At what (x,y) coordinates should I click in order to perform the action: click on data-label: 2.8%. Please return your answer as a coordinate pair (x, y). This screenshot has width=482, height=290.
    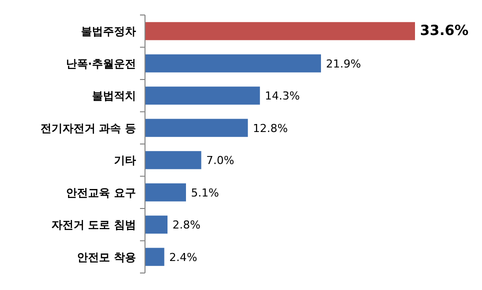
    Looking at the image, I should click on (186, 225).